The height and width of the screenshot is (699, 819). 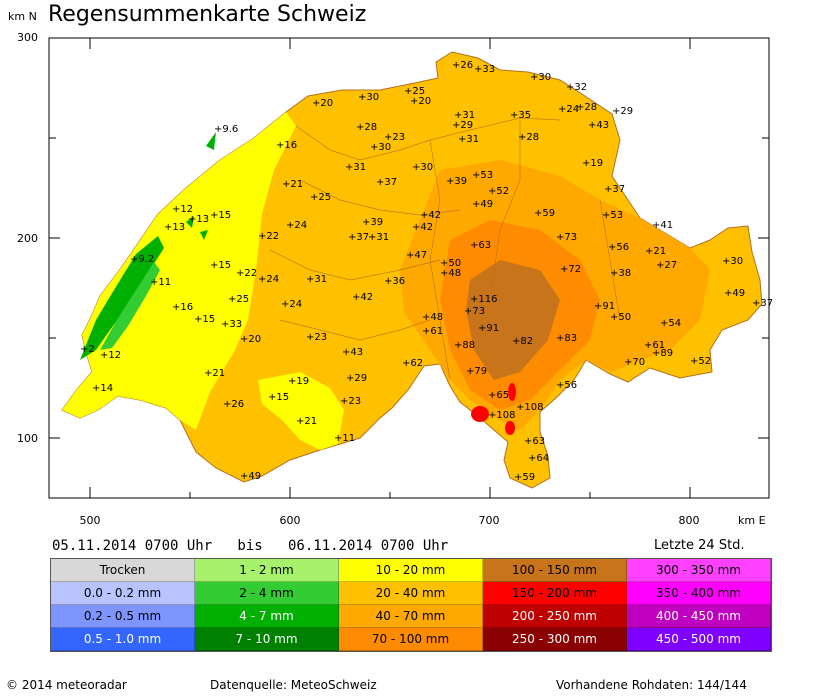 I want to click on station-marker: +12, so click(x=182, y=209).